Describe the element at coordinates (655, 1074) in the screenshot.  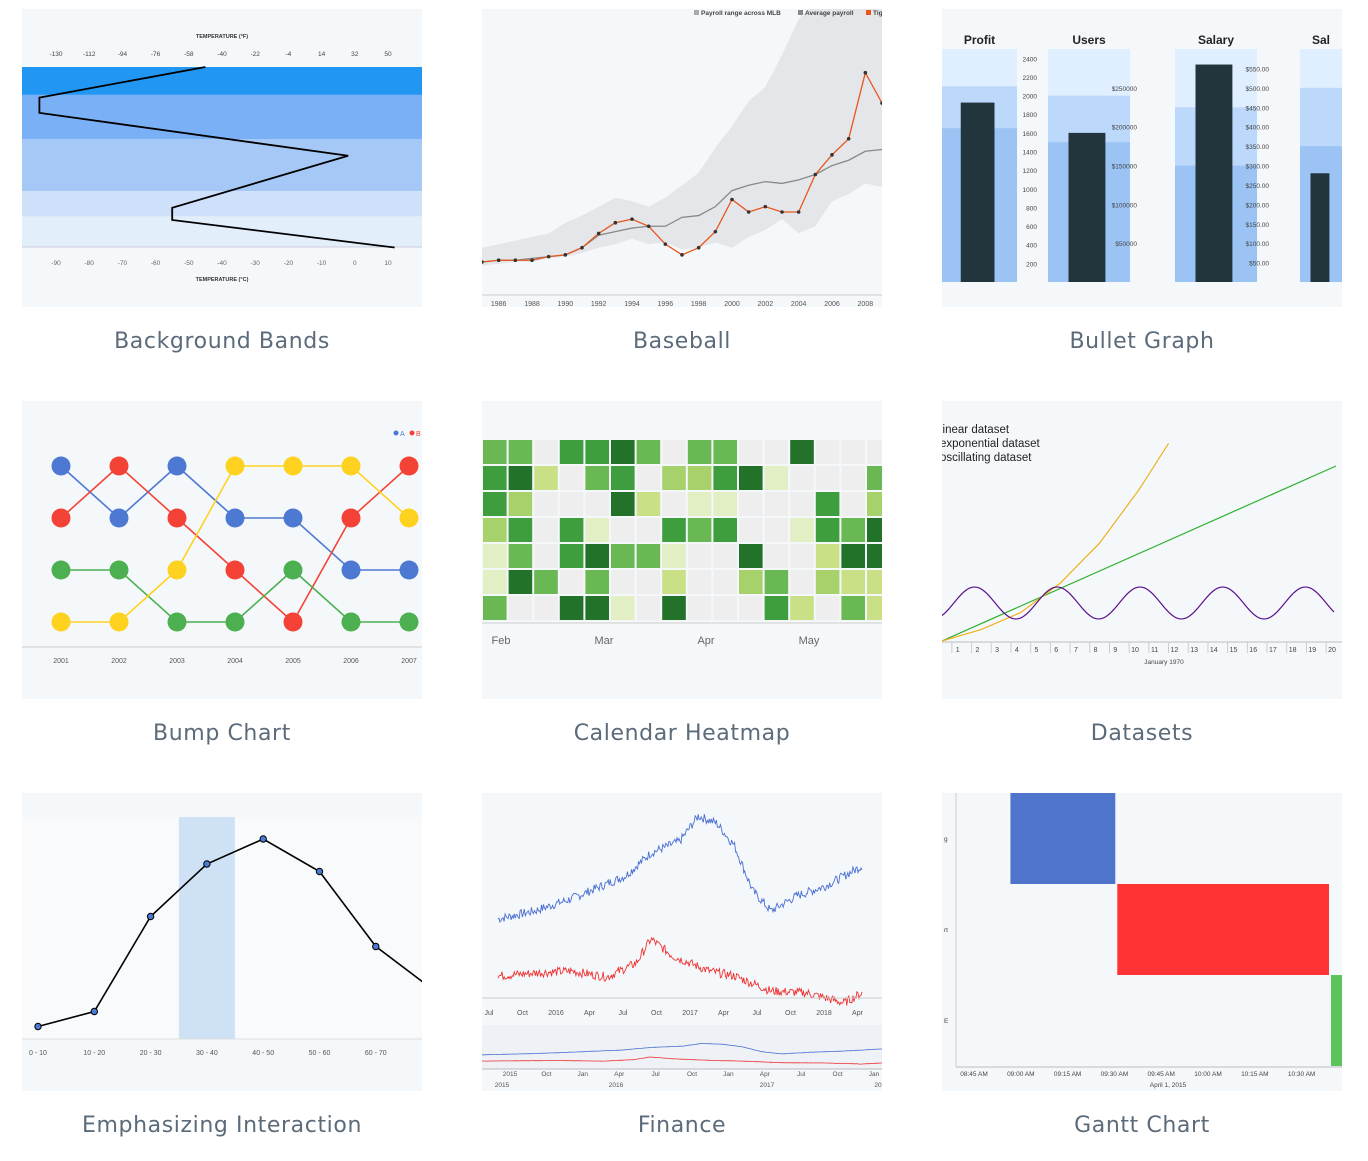
I see `overview-tick-label: Jul` at that location.